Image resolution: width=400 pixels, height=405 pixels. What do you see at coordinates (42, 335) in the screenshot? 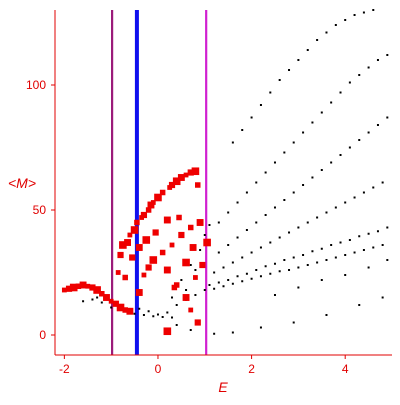
I see `y-tick-label: 0` at bounding box center [42, 335].